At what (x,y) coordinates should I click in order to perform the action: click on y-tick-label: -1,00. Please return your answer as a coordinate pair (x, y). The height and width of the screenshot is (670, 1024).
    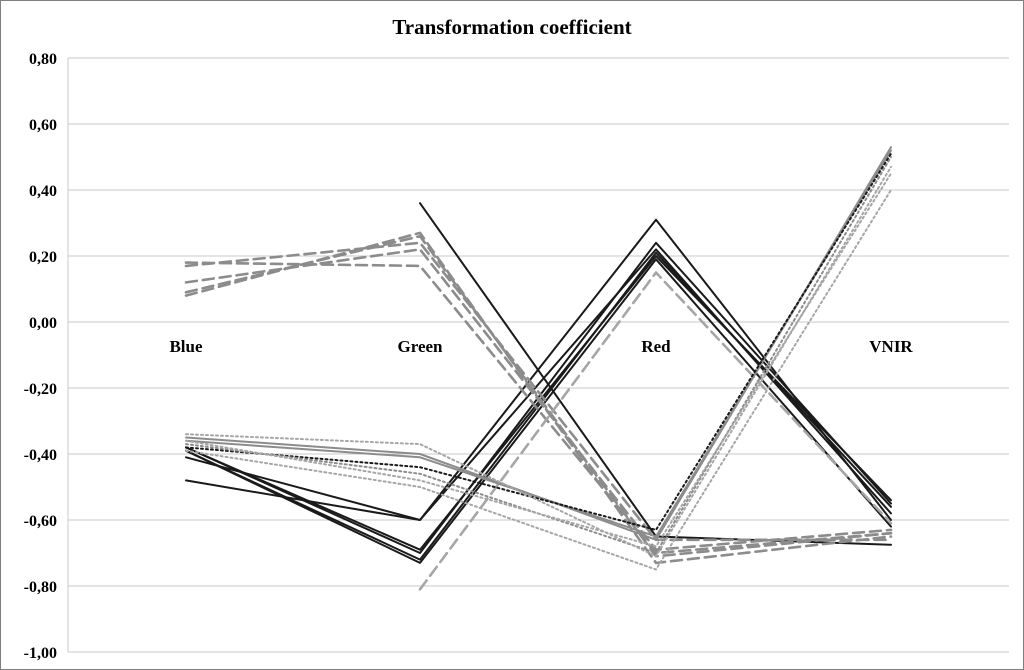
    Looking at the image, I should click on (40, 653).